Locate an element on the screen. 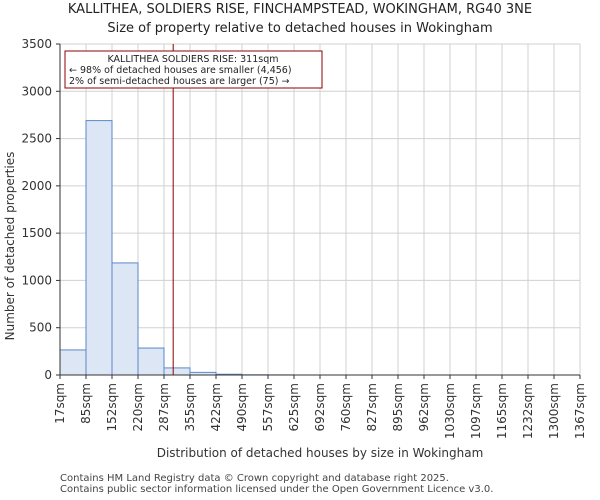  bar-220sqm is located at coordinates (151, 361).